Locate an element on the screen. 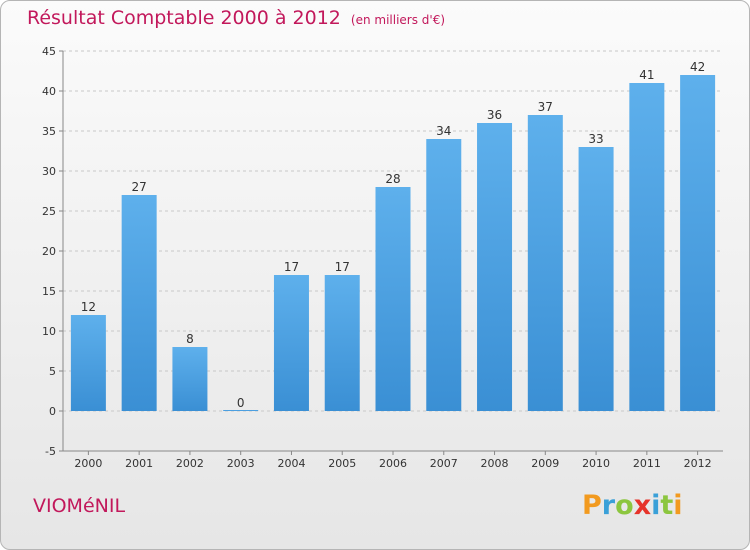 Image resolution: width=750 pixels, height=550 pixels. bar-2006 is located at coordinates (393, 299).